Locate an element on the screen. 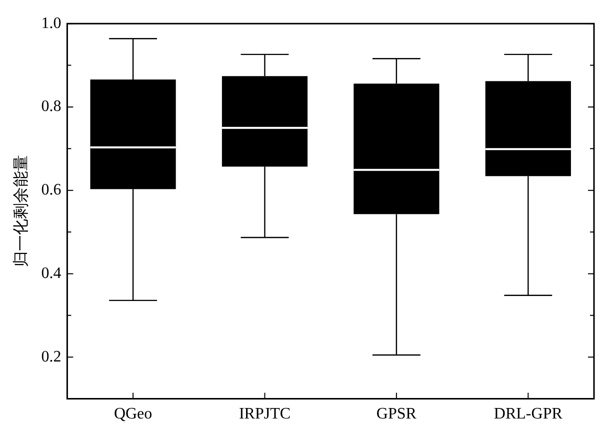  x-tick-label: IRPJTC is located at coordinates (264, 414).